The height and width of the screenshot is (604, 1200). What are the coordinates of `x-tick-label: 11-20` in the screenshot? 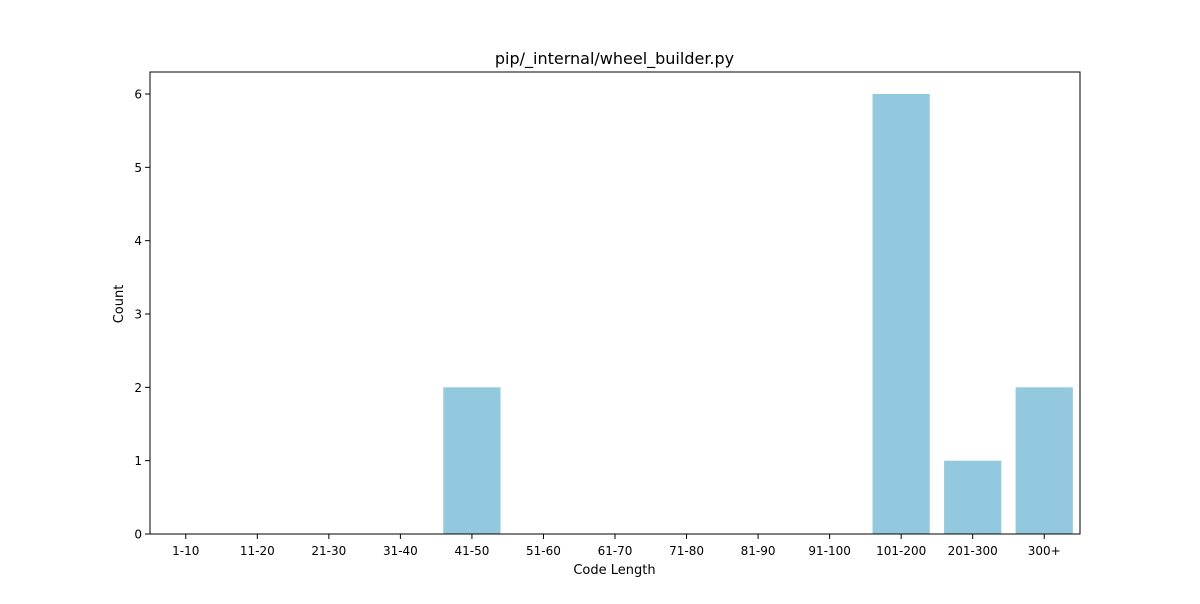 It's located at (257, 551).